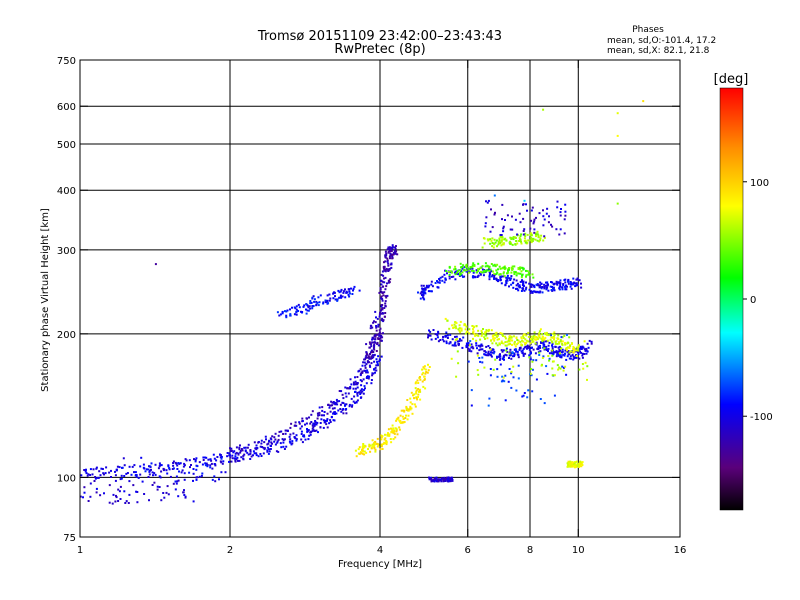 Image resolution: width=800 pixels, height=600 pixels. Describe the element at coordinates (648, 30) in the screenshot. I see `stats-heading: Phases` at that location.